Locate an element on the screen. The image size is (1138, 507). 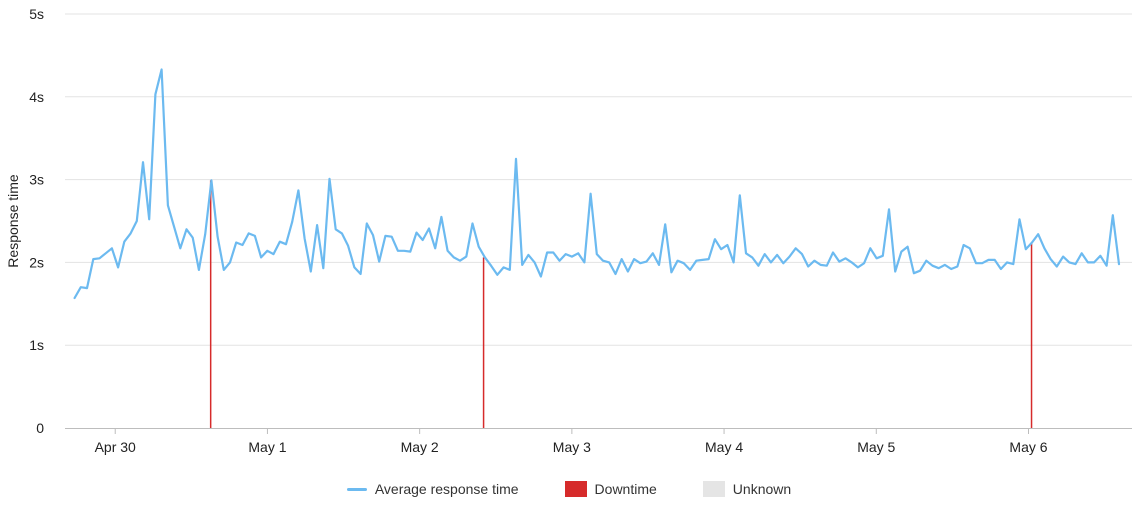
y-tick-label: 5s is located at coordinates (36, 14).